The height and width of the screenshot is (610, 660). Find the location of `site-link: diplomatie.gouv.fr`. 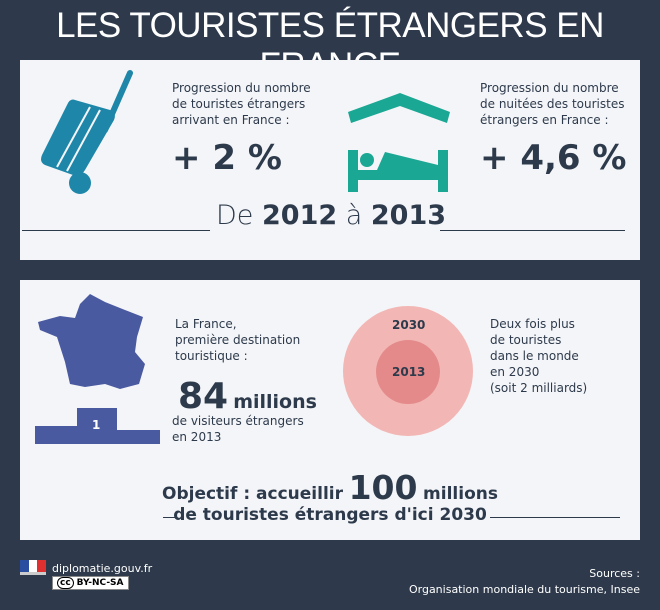

site-link: diplomatie.gouv.fr is located at coordinates (102, 568).